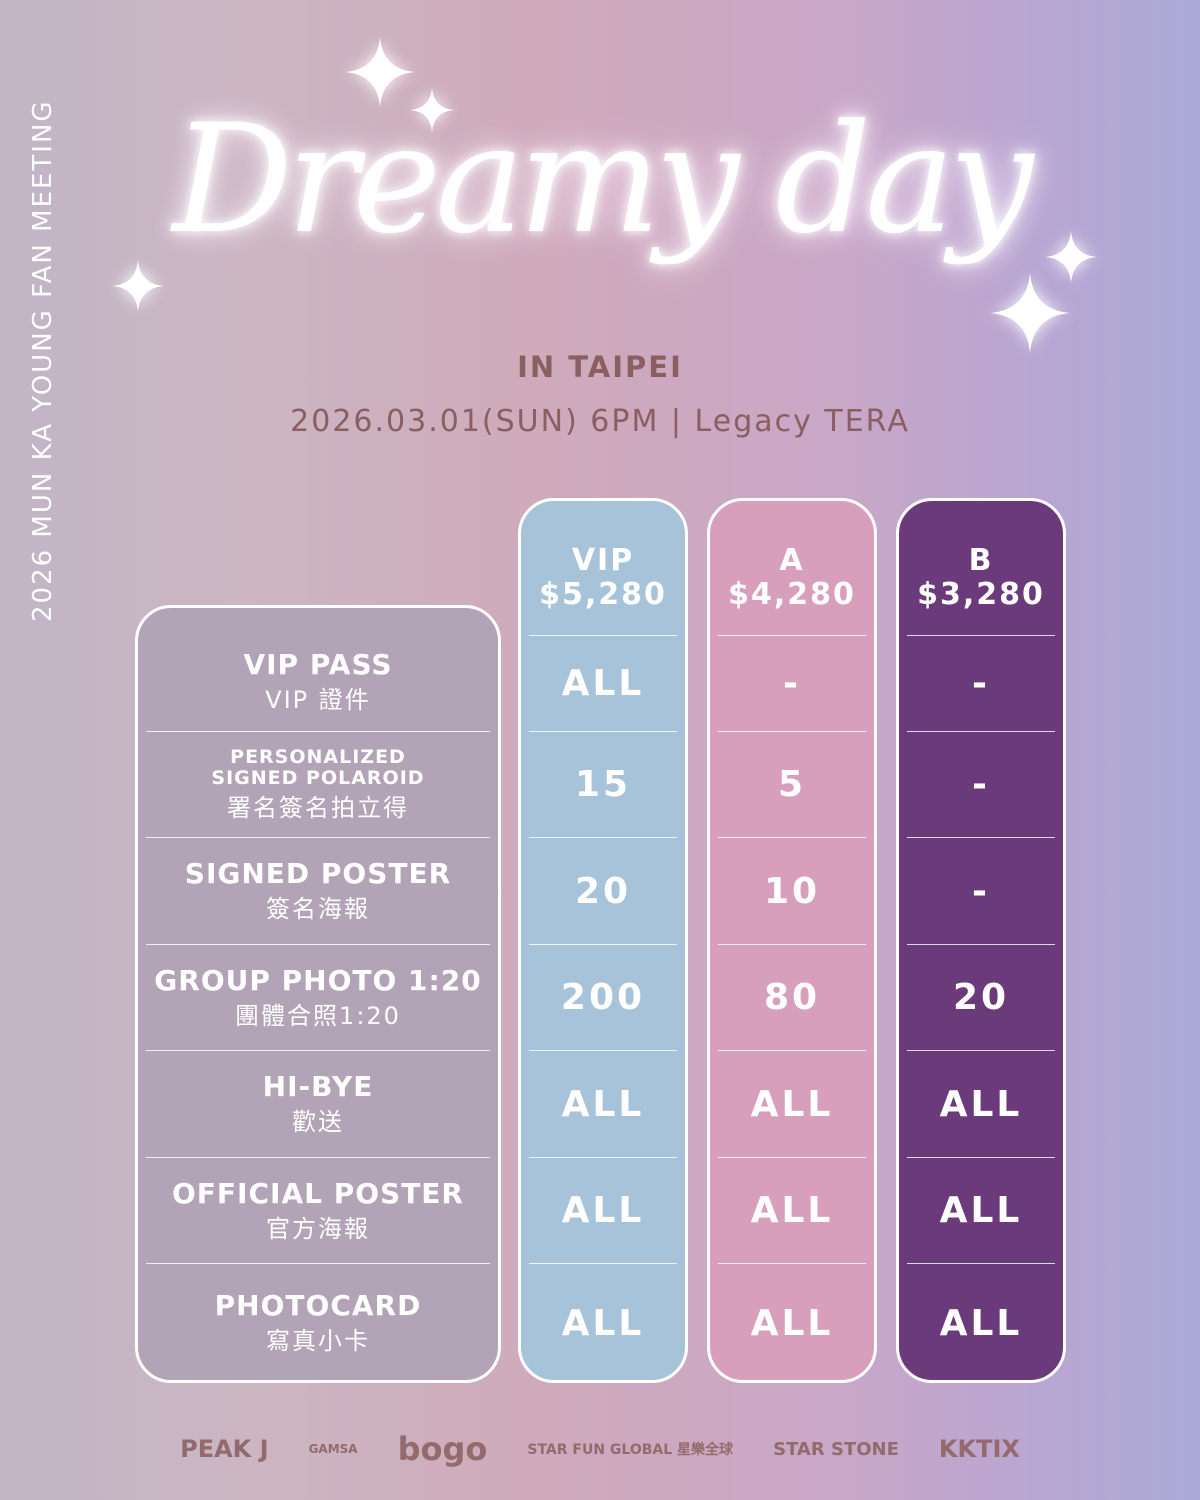  Describe the element at coordinates (318, 873) in the screenshot. I see `benefit-name-en: SIGNED POSTER` at that location.